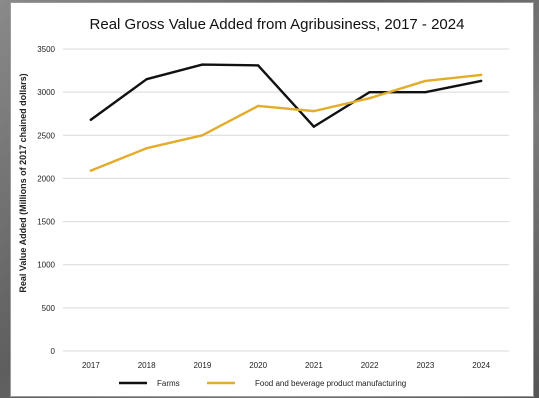  I want to click on y-tick-label: 3000, so click(46, 92).